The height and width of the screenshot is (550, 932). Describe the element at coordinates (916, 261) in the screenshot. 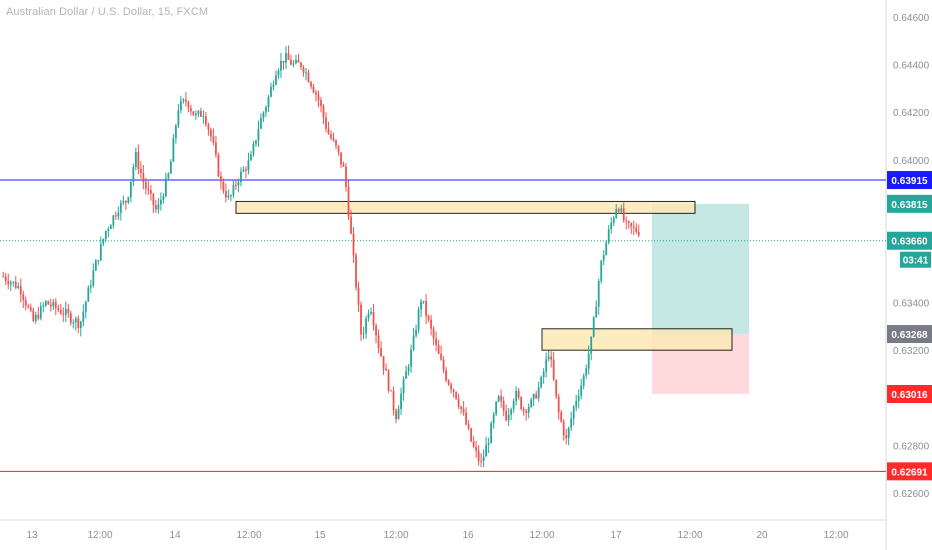

I see `countdown-text: 03:41` at that location.